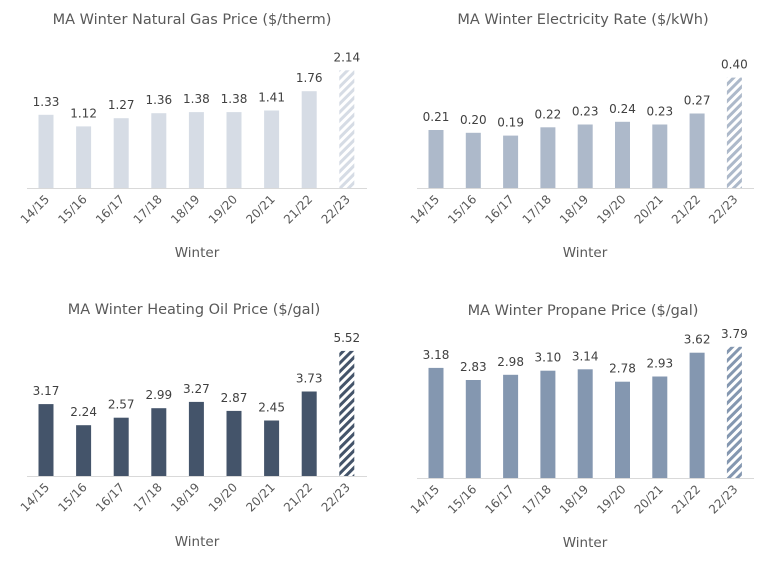  I want to click on data-label: 2.83, so click(473, 367).